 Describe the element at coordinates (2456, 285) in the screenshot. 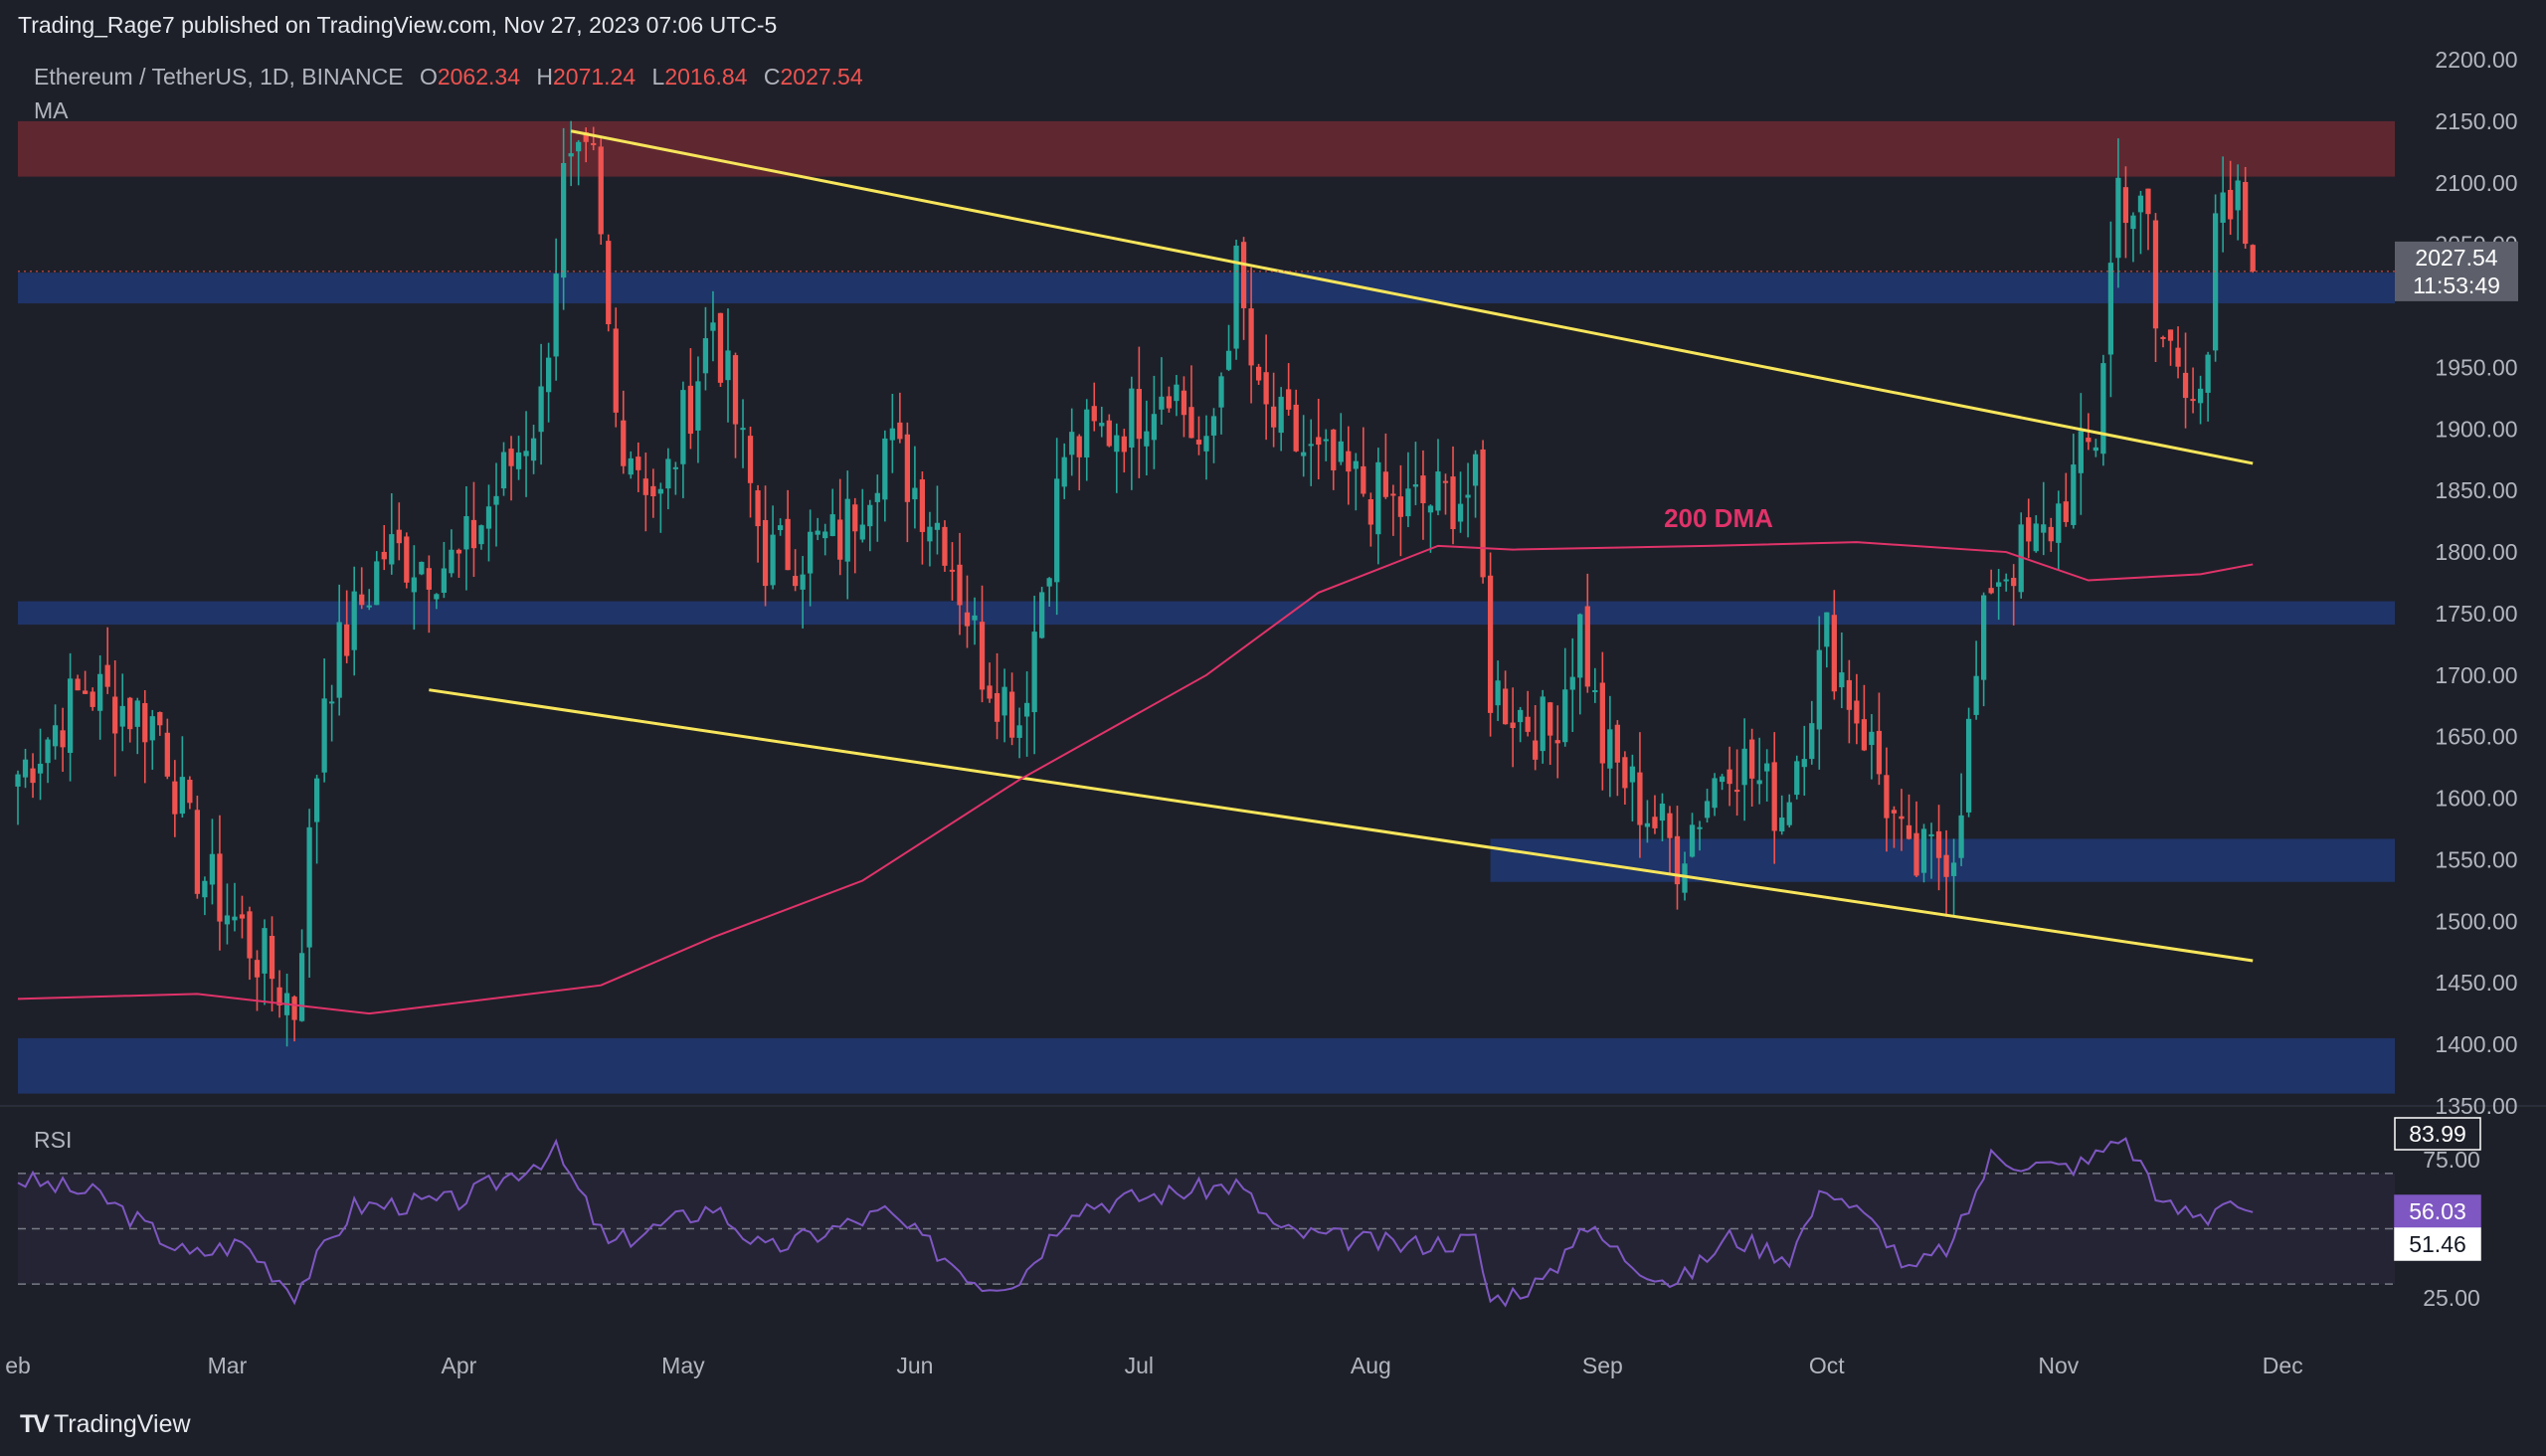

I see `price-tag-countdown: 11:53:49` at that location.